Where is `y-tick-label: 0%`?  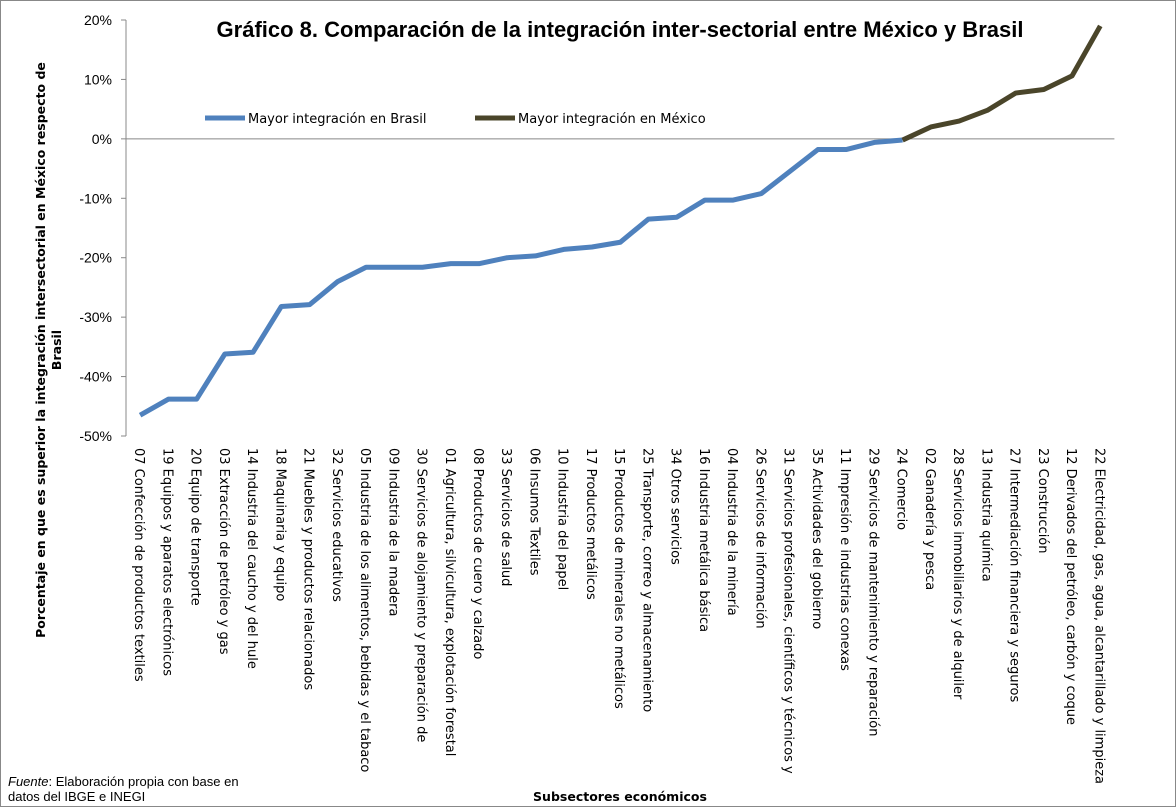
y-tick-label: 0% is located at coordinates (102, 139).